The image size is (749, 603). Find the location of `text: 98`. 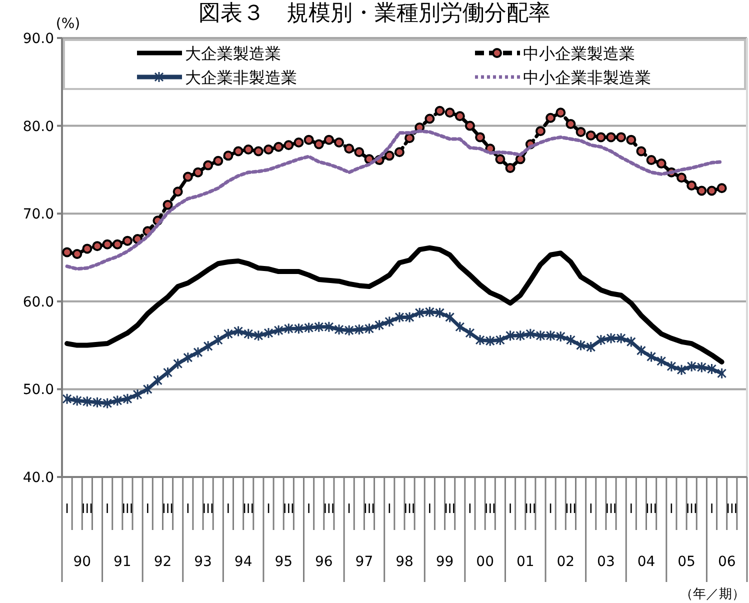

text: 98 is located at coordinates (405, 562).